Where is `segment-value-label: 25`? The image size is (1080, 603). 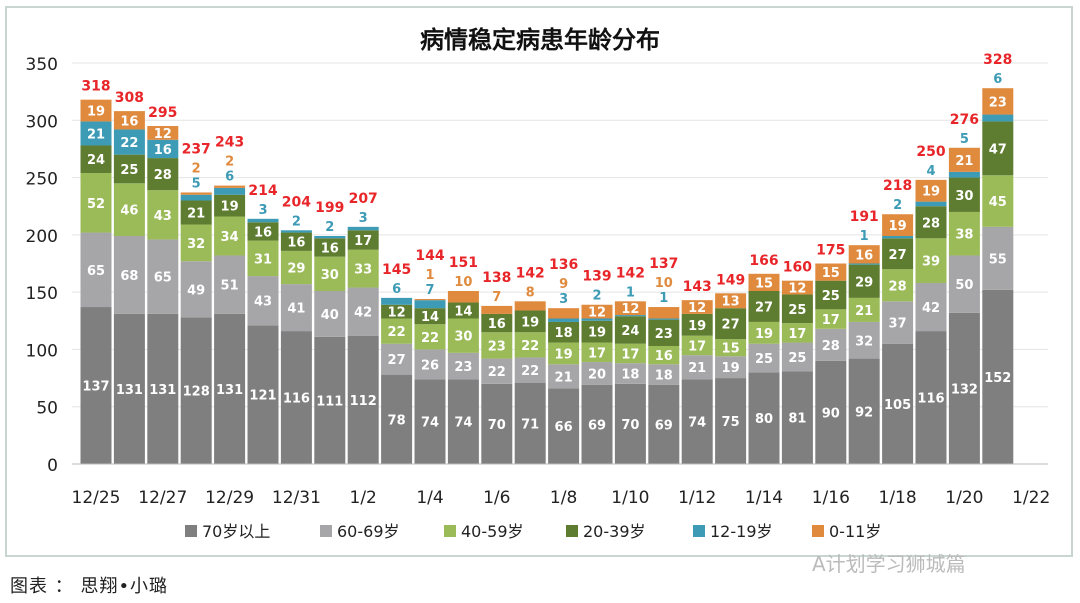
segment-value-label: 25 is located at coordinates (764, 359).